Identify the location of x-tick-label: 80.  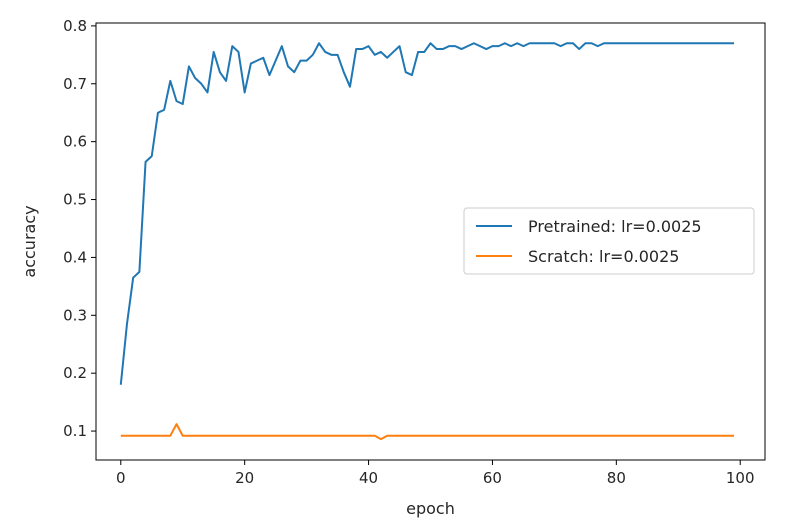
(616, 478).